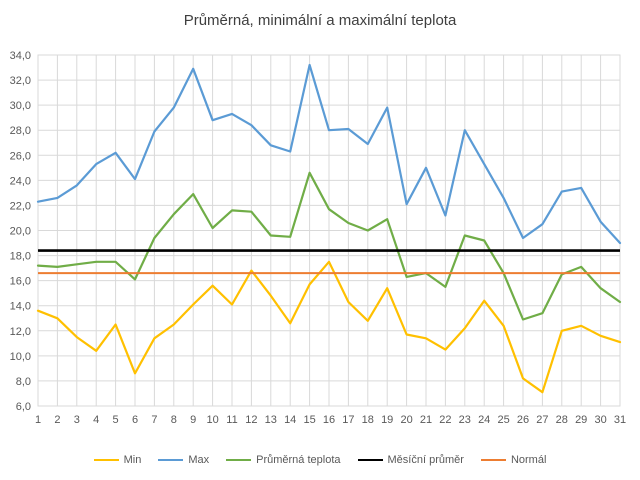 The width and height of the screenshot is (640, 480). I want to click on x-axis-tick-label: 17, so click(348, 420).